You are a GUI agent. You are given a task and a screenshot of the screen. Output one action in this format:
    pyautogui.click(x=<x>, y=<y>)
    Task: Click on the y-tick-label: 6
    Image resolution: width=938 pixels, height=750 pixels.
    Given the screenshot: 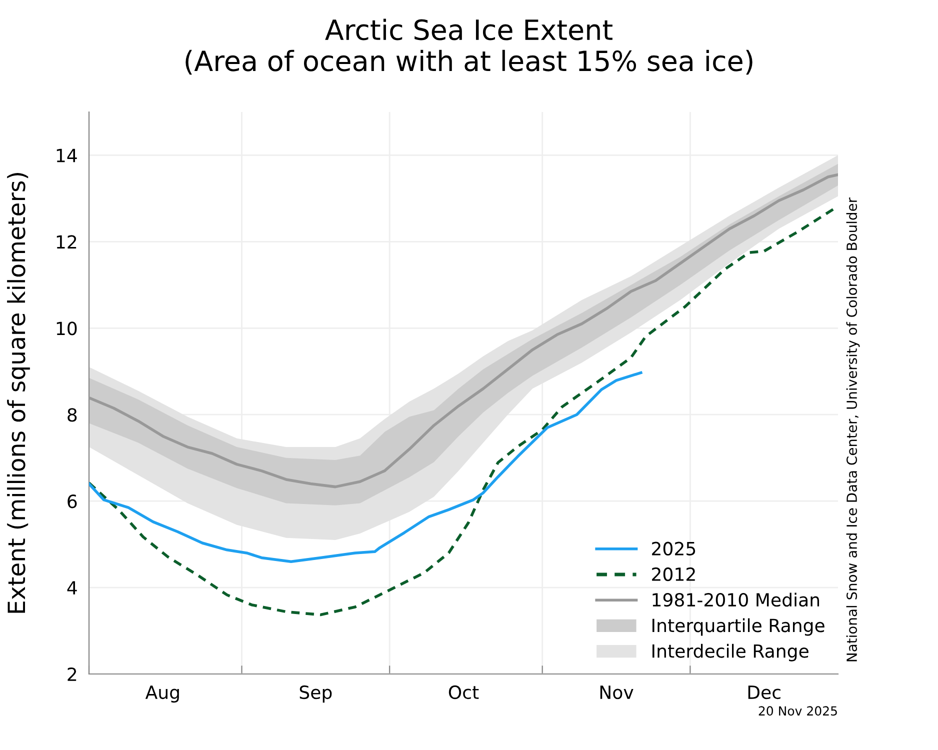 What is the action you would take?
    pyautogui.click(x=72, y=501)
    